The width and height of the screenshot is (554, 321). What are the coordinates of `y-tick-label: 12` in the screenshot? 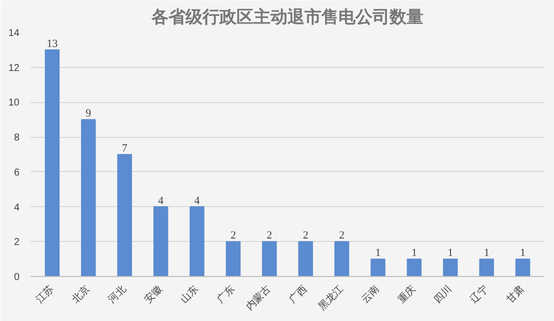 It's located at (14, 68).